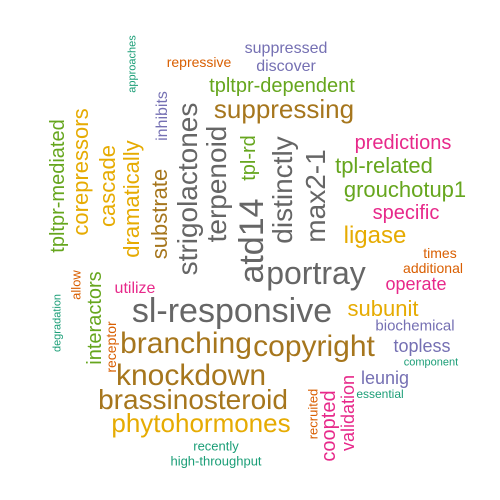  Describe the element at coordinates (433, 268) in the screenshot. I see `word-additional: additional` at that location.